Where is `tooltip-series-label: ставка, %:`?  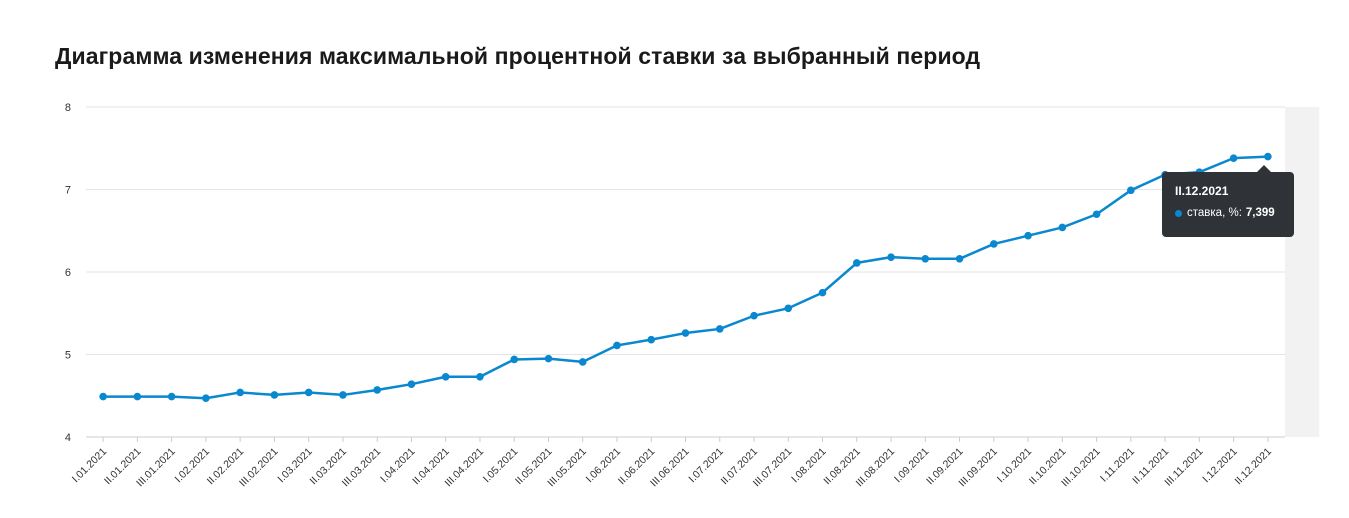 tooltip-series-label: ставка, %: is located at coordinates (1214, 213).